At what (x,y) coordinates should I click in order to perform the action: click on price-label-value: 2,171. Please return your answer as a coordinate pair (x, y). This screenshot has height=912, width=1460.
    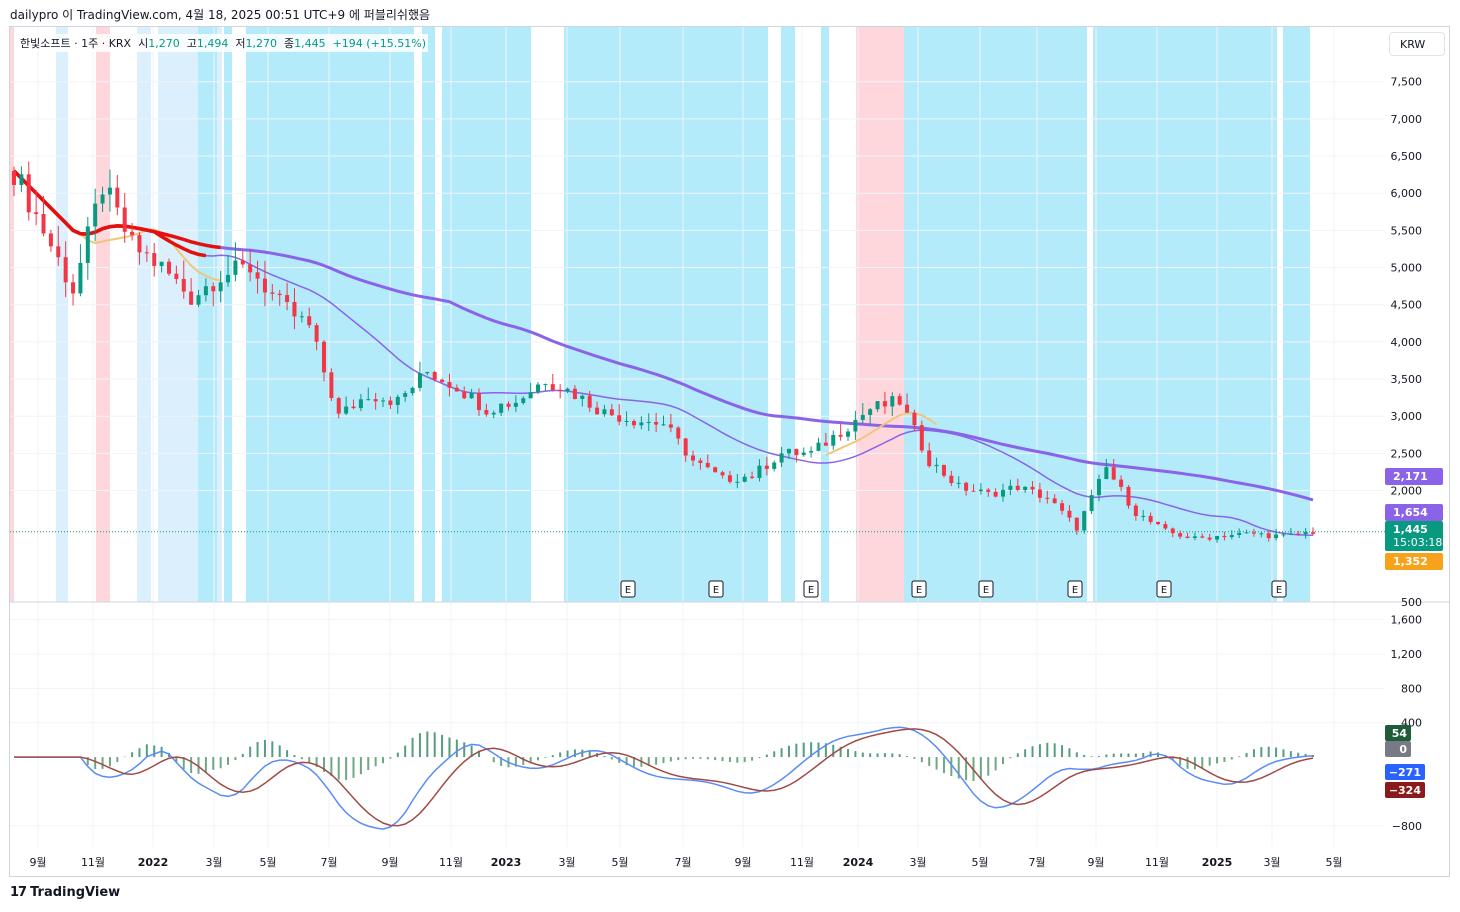
    Looking at the image, I should click on (1410, 476).